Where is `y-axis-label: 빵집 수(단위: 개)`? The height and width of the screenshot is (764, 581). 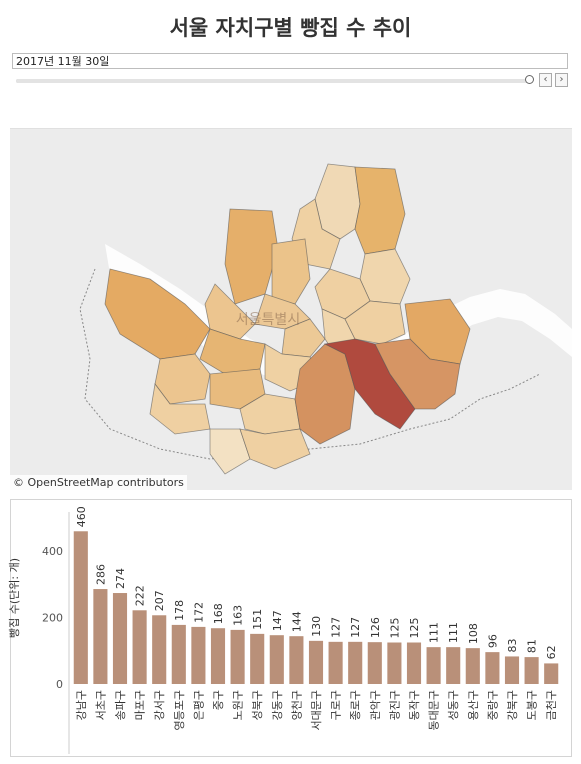 y-axis-label: 빵집 수(단위: 개) is located at coordinates (16, 598).